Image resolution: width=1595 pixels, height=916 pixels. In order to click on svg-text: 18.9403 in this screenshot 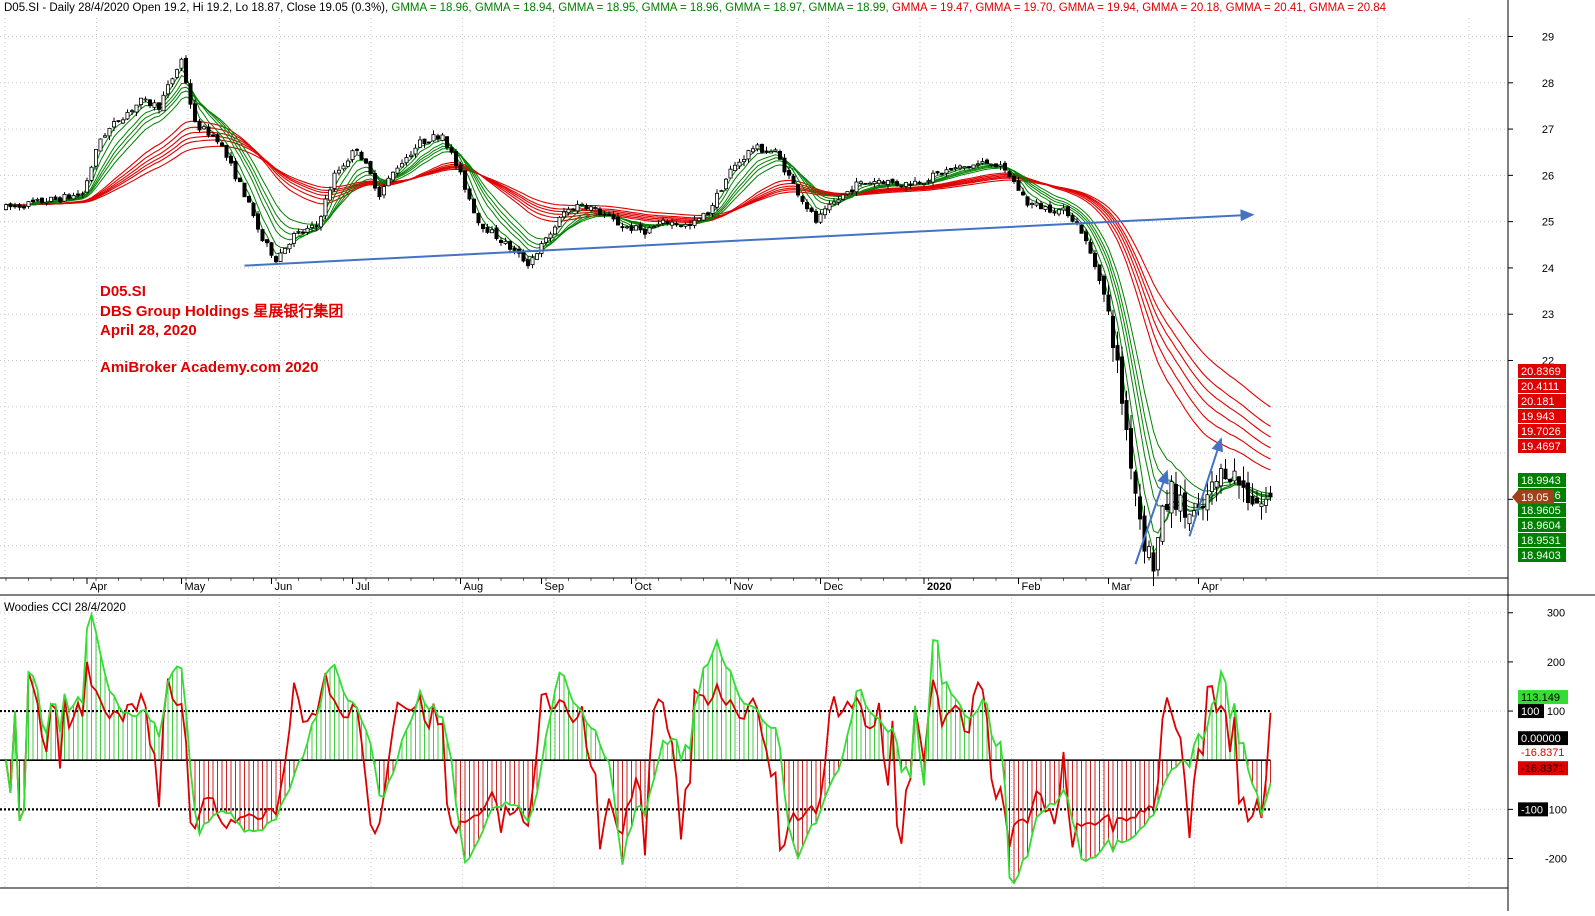, I will do `click(1541, 556)`.